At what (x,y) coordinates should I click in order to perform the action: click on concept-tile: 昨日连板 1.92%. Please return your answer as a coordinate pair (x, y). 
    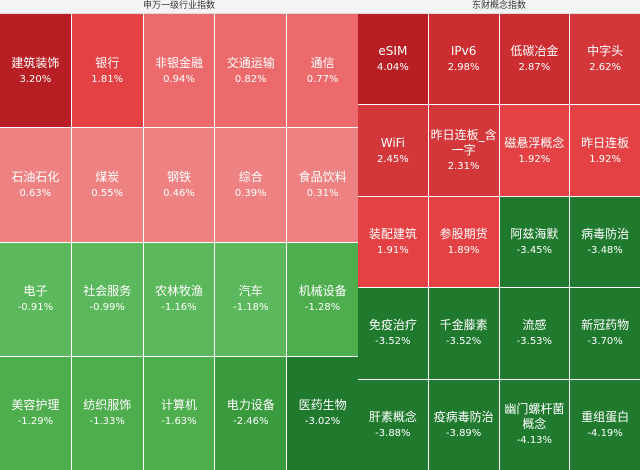
    Looking at the image, I should click on (605, 150).